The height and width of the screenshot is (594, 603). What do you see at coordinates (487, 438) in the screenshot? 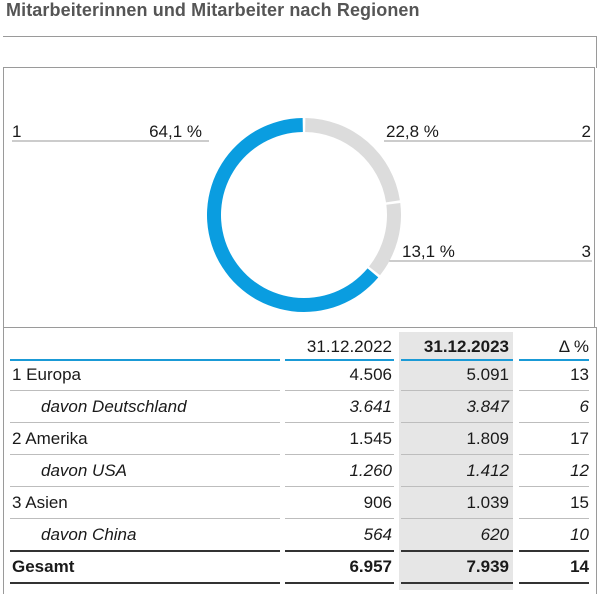
I see `cell-2023: 1.809` at bounding box center [487, 438].